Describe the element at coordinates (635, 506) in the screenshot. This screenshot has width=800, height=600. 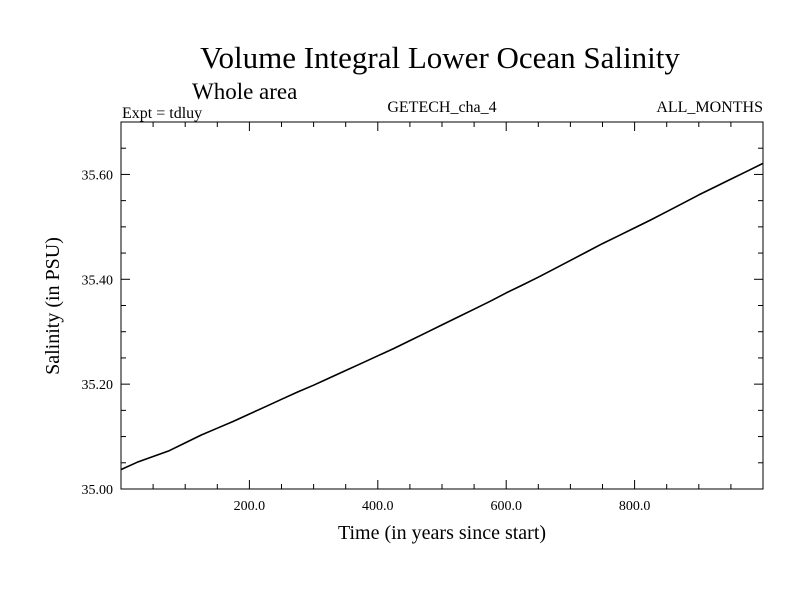
I see `x-tick-label: 800.0` at that location.